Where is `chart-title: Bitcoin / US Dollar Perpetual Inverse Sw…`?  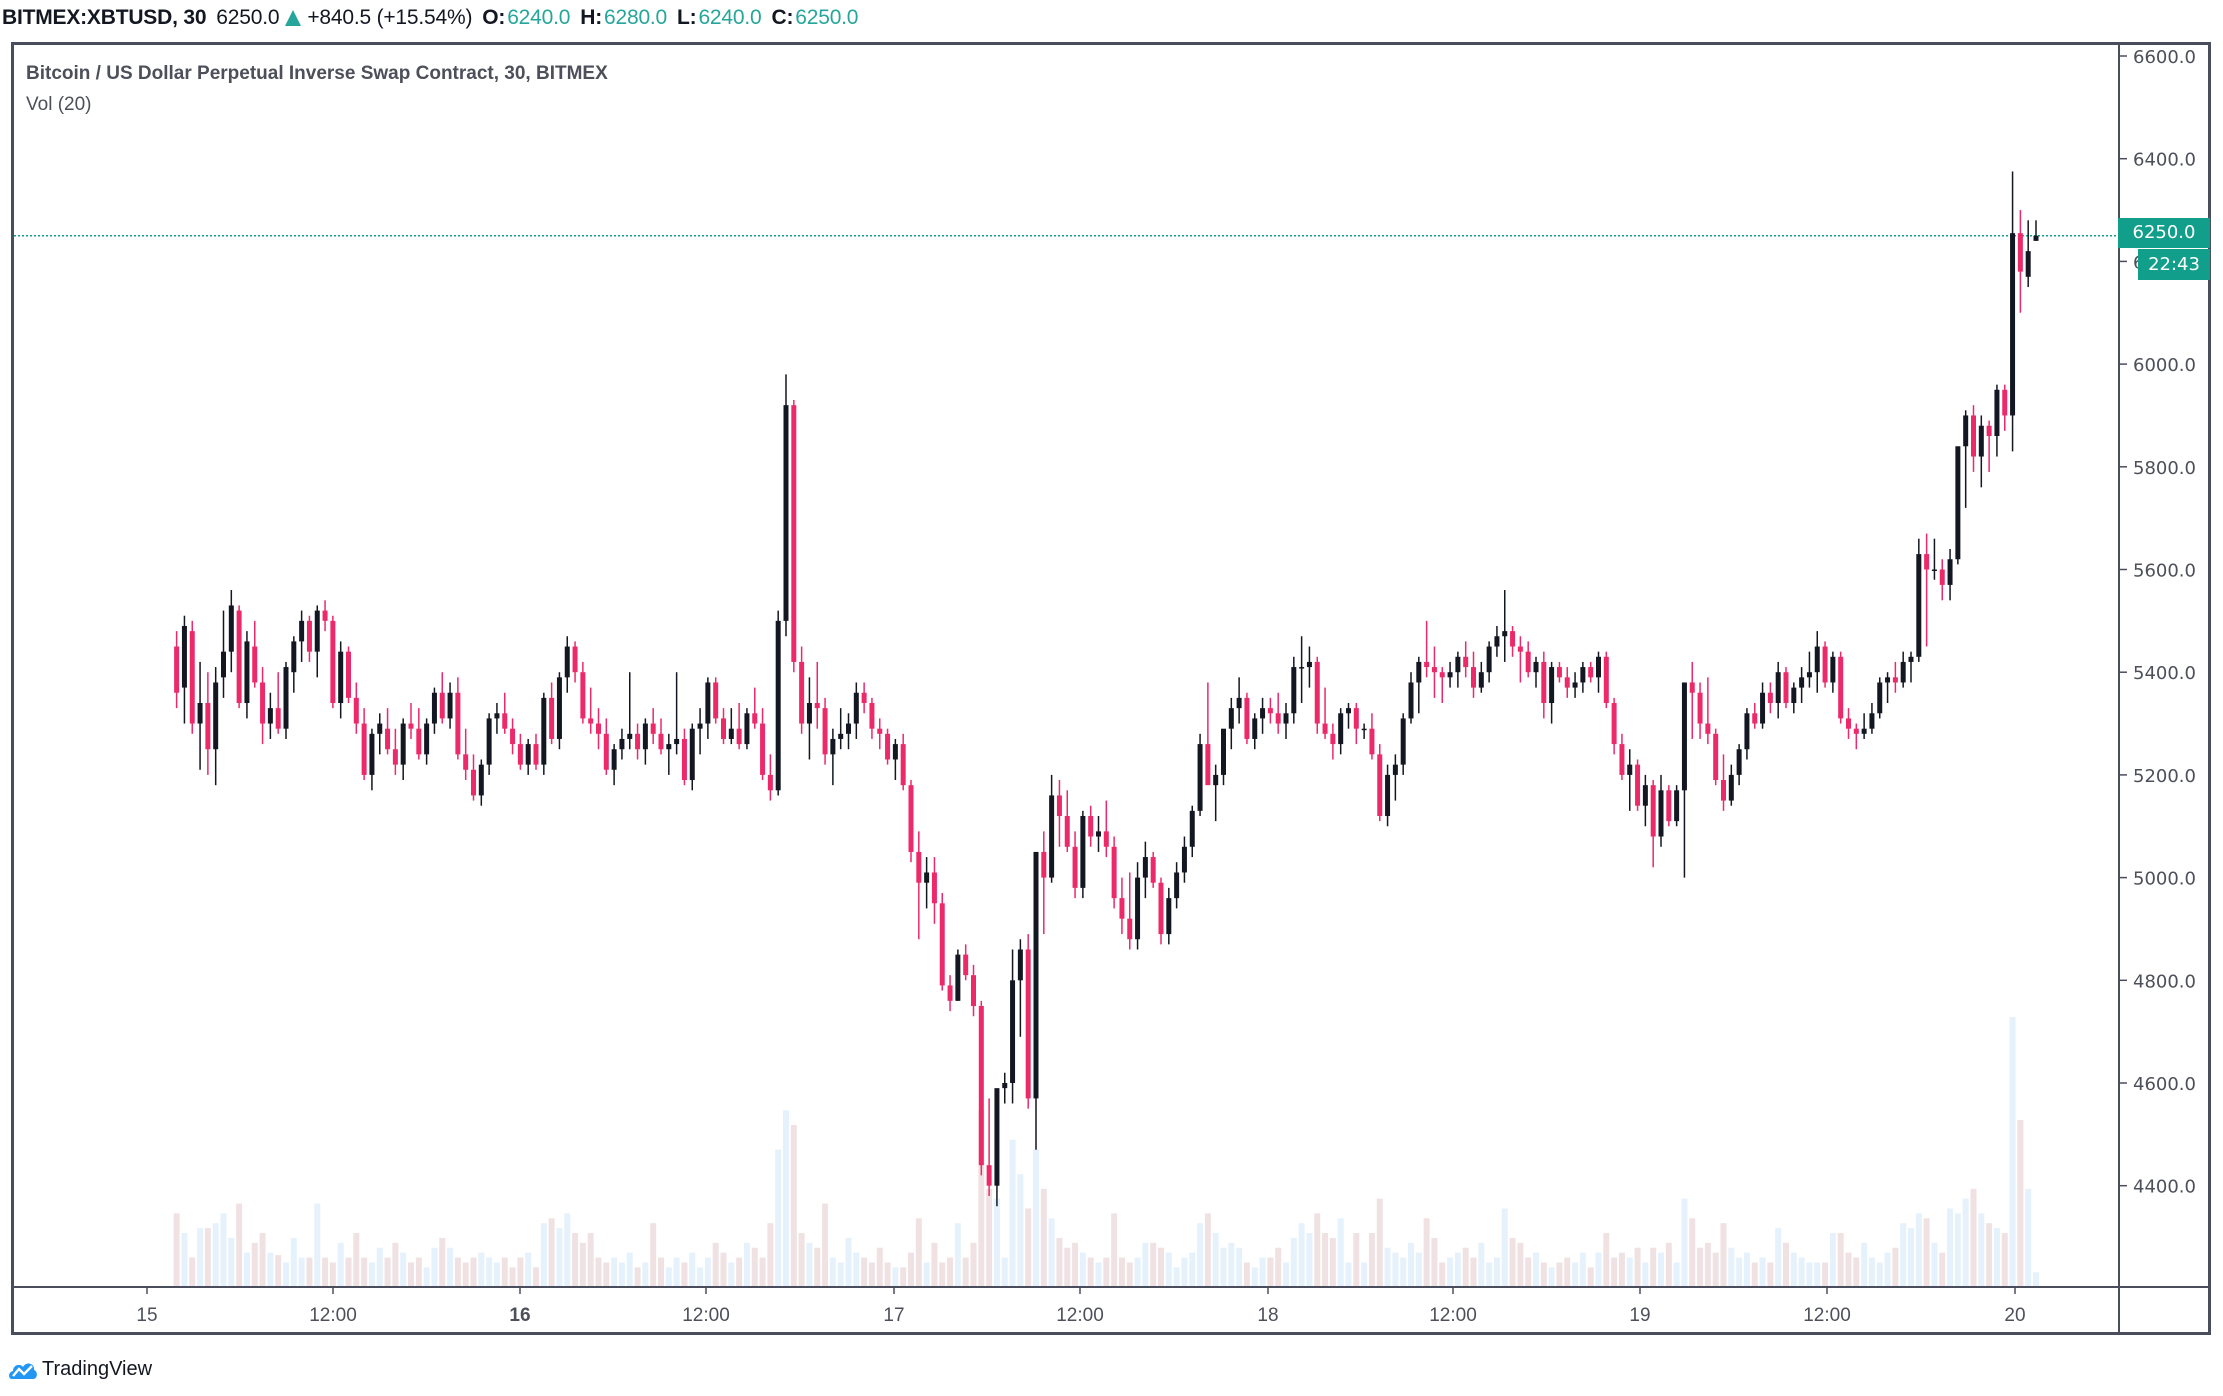
chart-title: Bitcoin / US Dollar Perpetual Inverse Sw… is located at coordinates (317, 73).